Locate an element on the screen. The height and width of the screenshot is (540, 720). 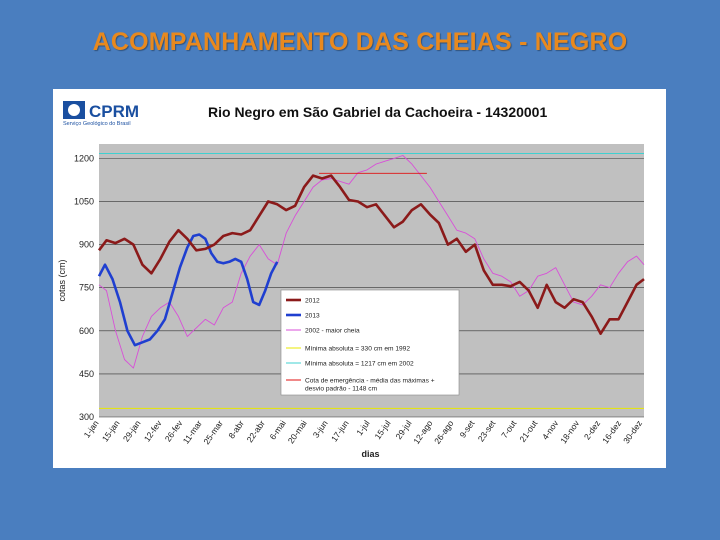
x-tick-label: 16-dez is located at coordinates (611, 431).